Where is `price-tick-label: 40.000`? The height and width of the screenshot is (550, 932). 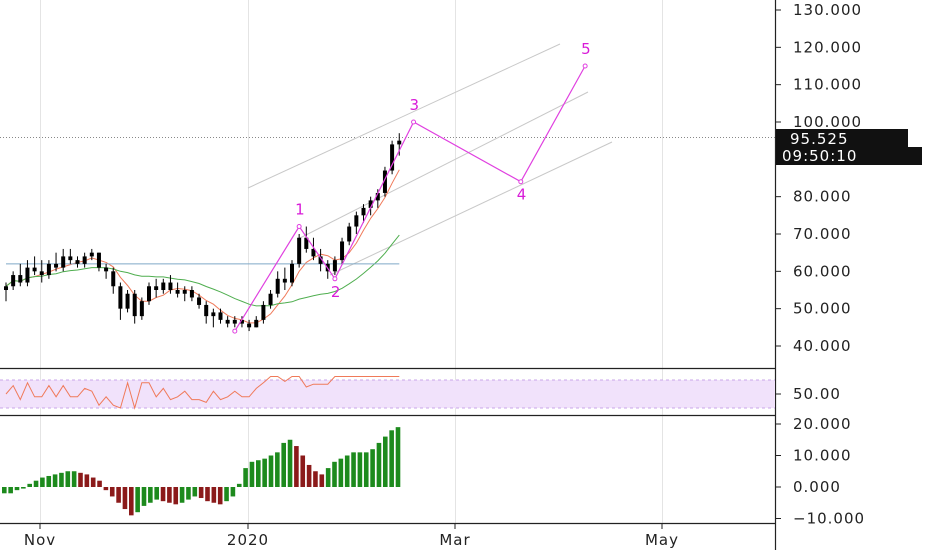
price-tick-label: 40.000 is located at coordinates (822, 346).